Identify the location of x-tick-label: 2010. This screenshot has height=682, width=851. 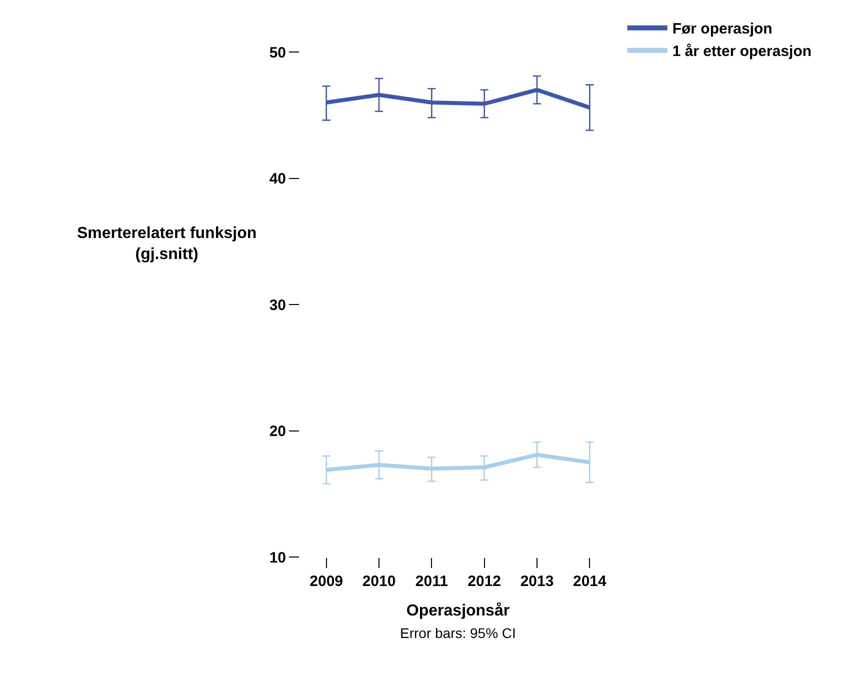
(379, 581).